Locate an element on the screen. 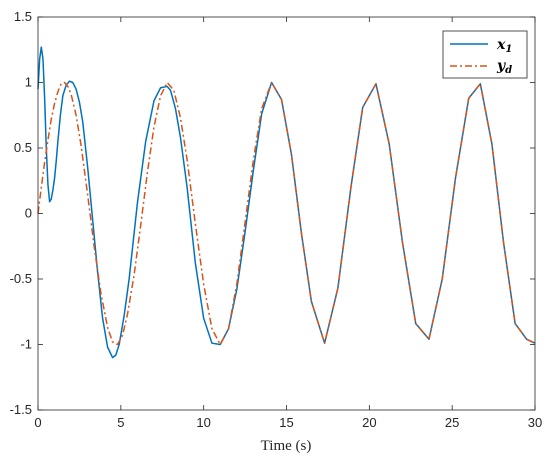 The image size is (550, 460). legend-label-x1: x1 is located at coordinates (504, 46).